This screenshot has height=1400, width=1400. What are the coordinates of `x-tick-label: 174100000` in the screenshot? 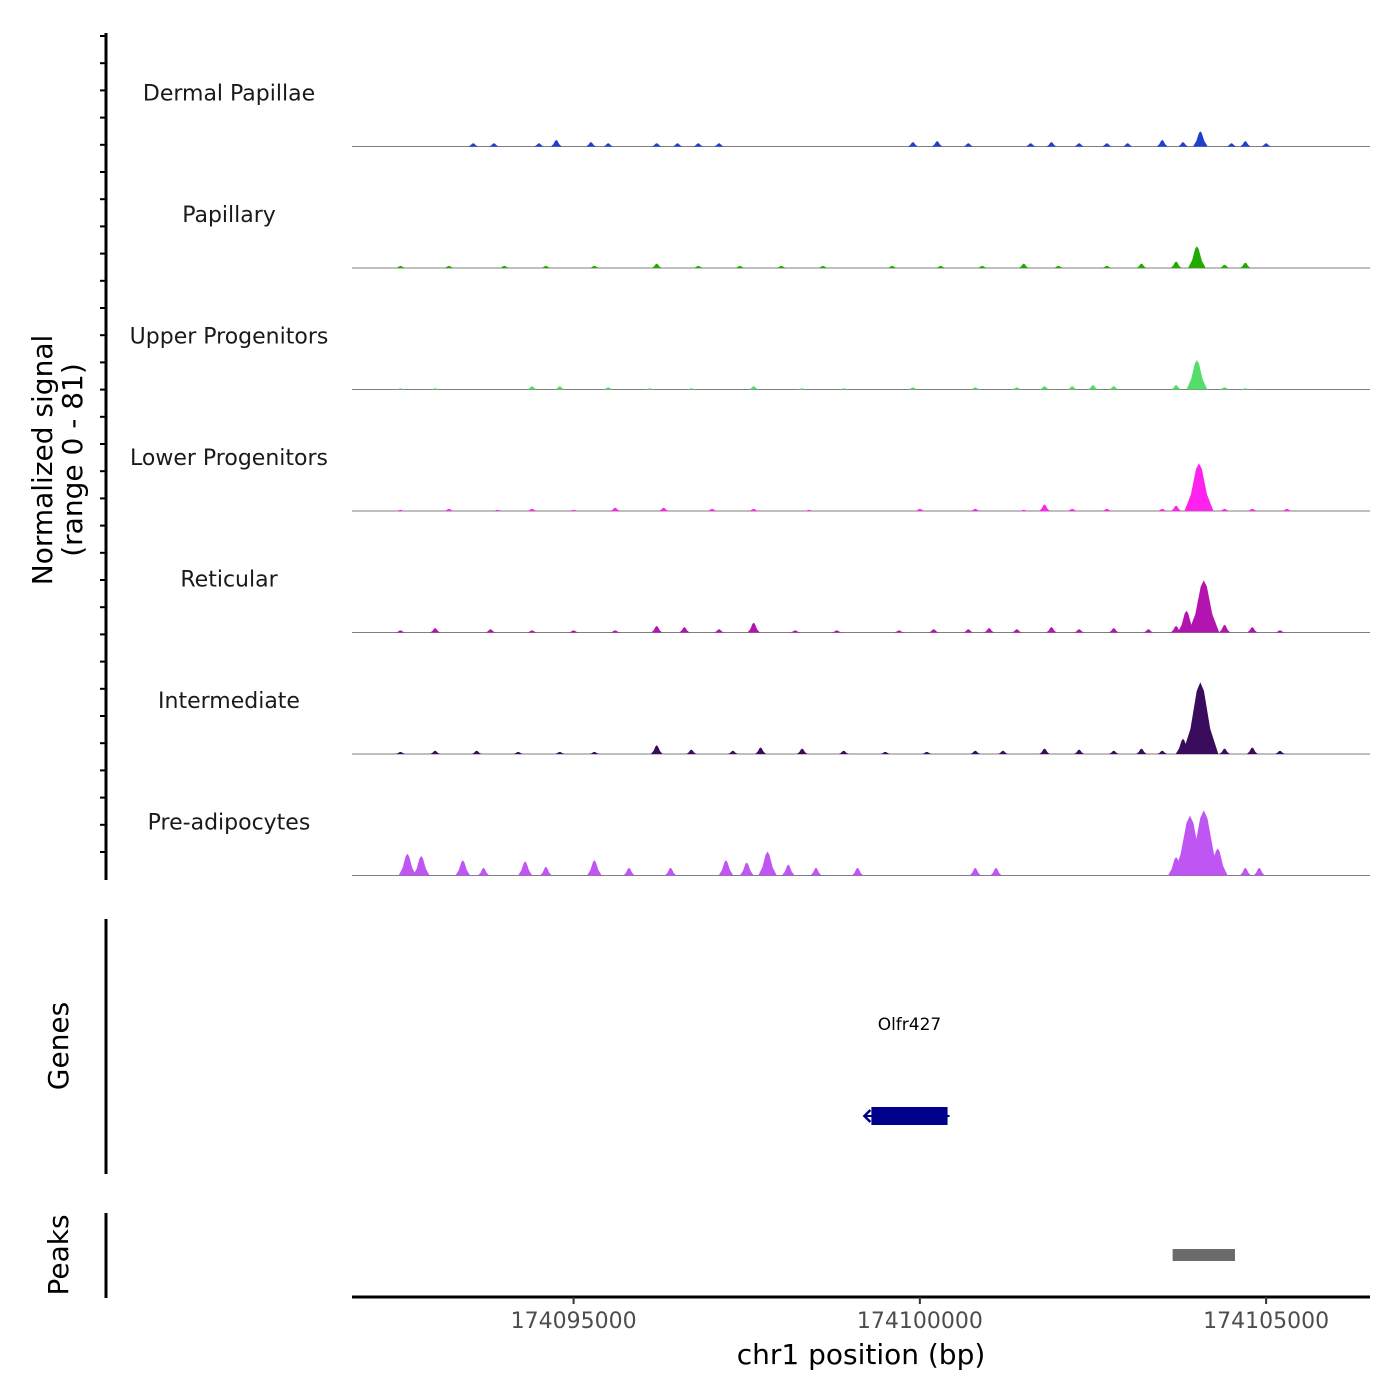 It's located at (920, 1321).